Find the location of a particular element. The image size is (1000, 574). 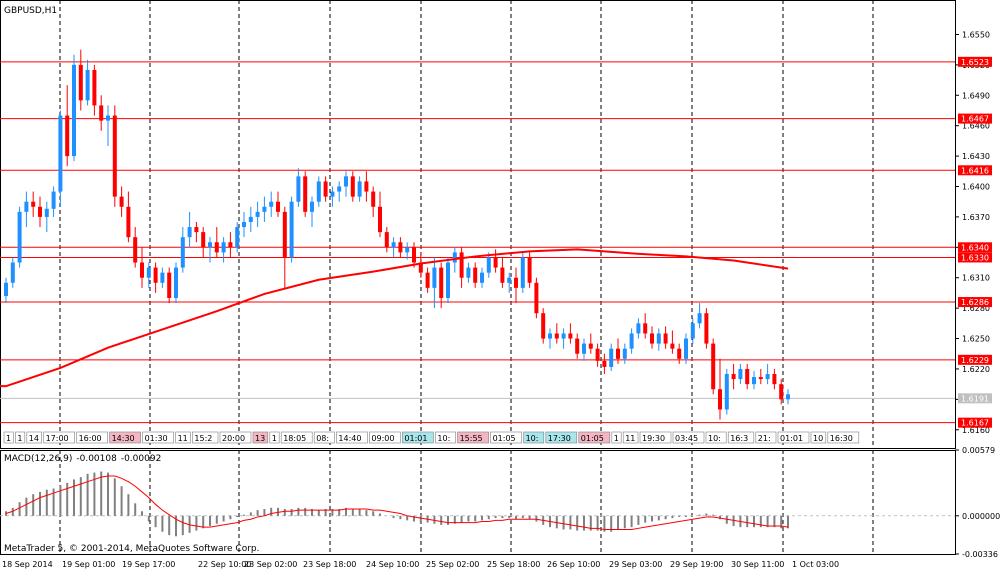

level-tag-label: 1.6340 is located at coordinates (975, 247).